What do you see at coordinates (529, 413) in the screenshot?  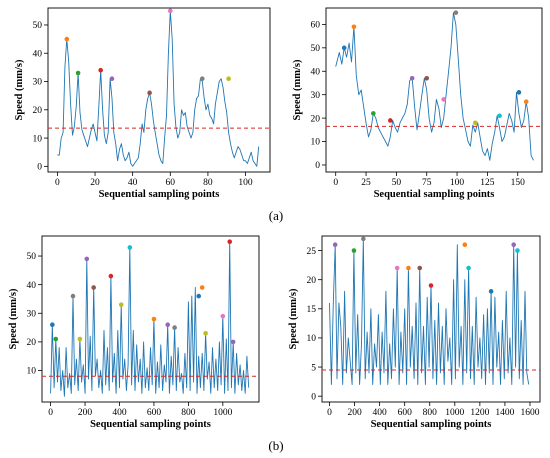 I see `x-tick-label: 1600` at bounding box center [529, 413].